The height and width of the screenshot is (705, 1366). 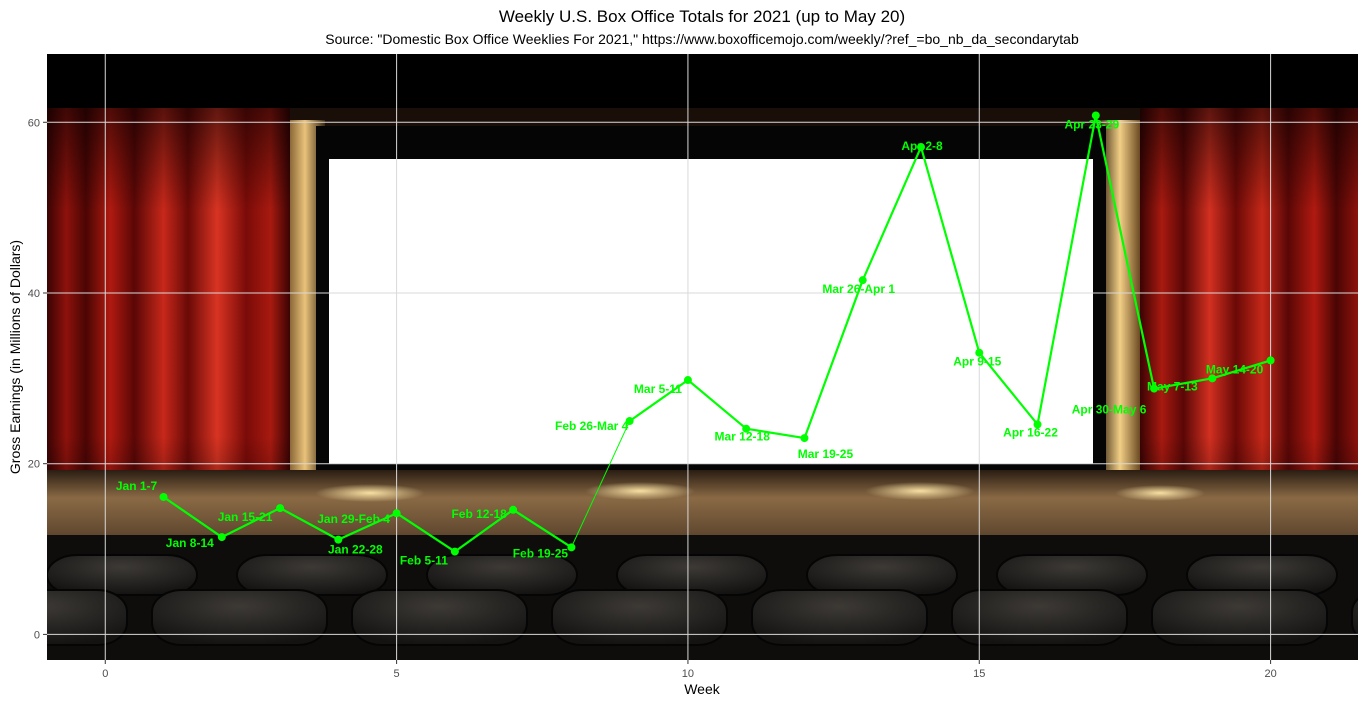 What do you see at coordinates (743, 437) in the screenshot?
I see `point-label: Mar 12-18` at bounding box center [743, 437].